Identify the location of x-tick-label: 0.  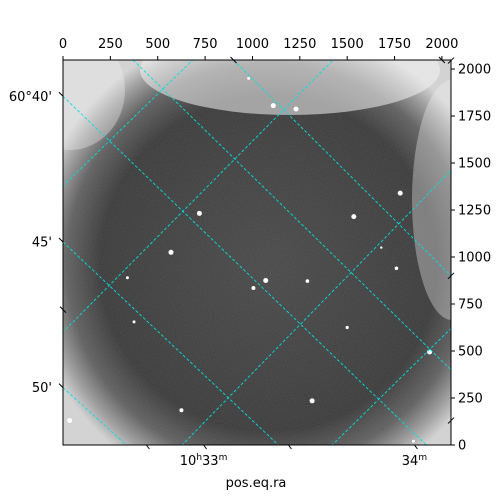
(63, 44).